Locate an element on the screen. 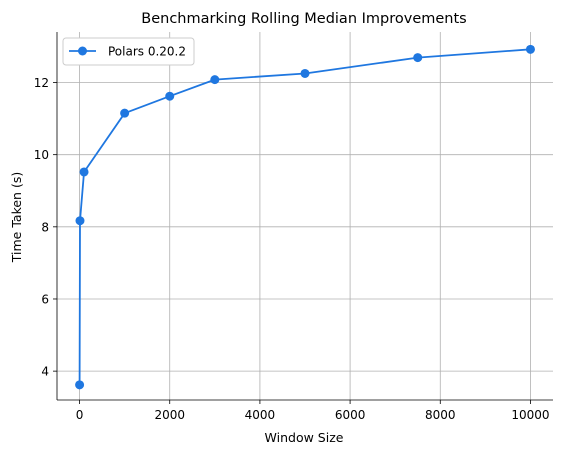 The height and width of the screenshot is (455, 562). x-tick-label: 10000 is located at coordinates (530, 415).